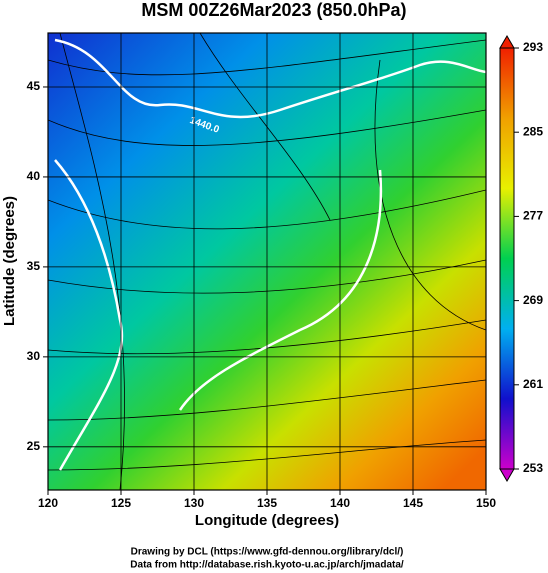 The height and width of the screenshot is (573, 548). I want to click on x-tick-label: 150, so click(486, 503).